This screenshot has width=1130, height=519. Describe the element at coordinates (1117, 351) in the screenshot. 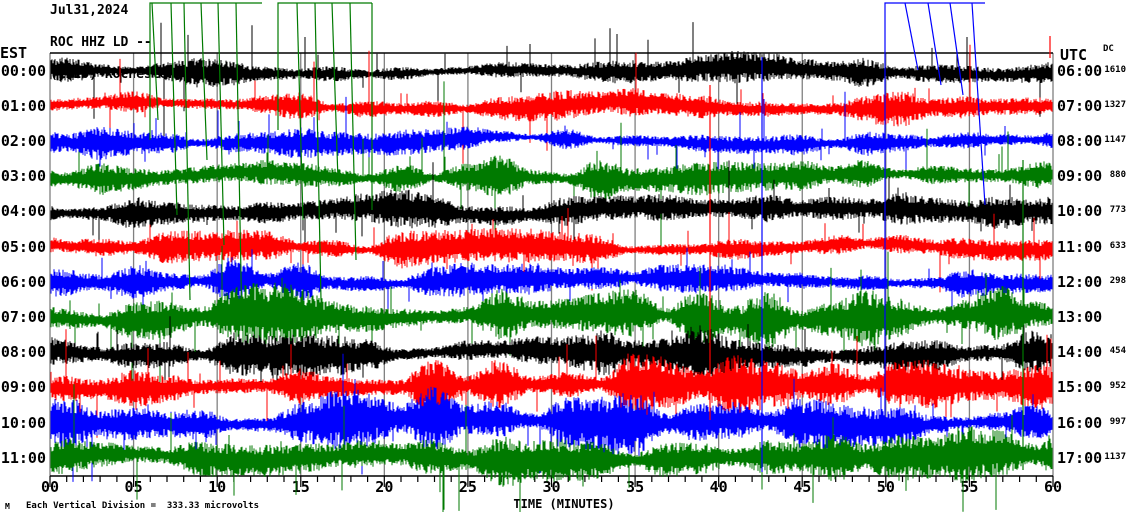

I see `dc-value: 454` at that location.